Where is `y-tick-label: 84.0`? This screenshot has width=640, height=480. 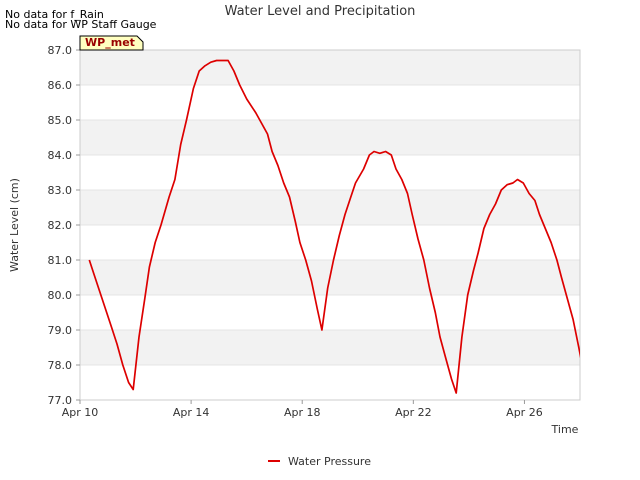 y-tick-label: 84.0 is located at coordinates (60, 155).